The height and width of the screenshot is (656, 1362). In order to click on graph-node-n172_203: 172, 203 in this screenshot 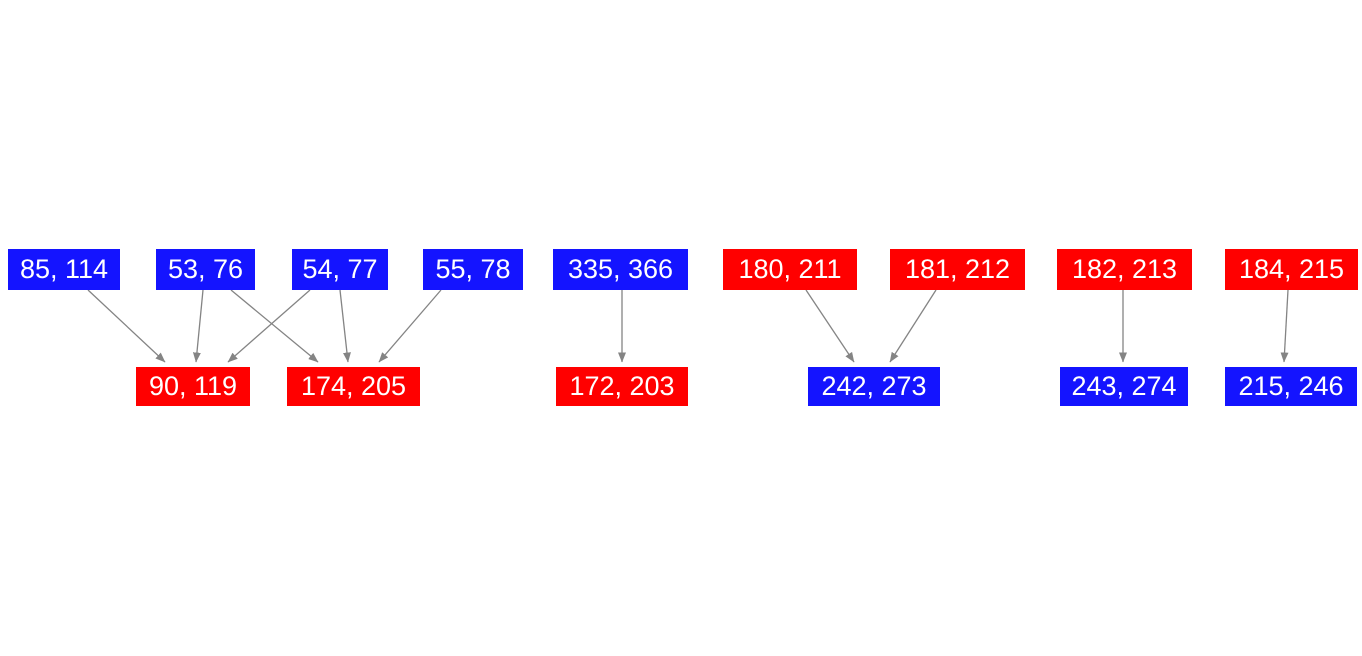, I will do `click(622, 386)`.